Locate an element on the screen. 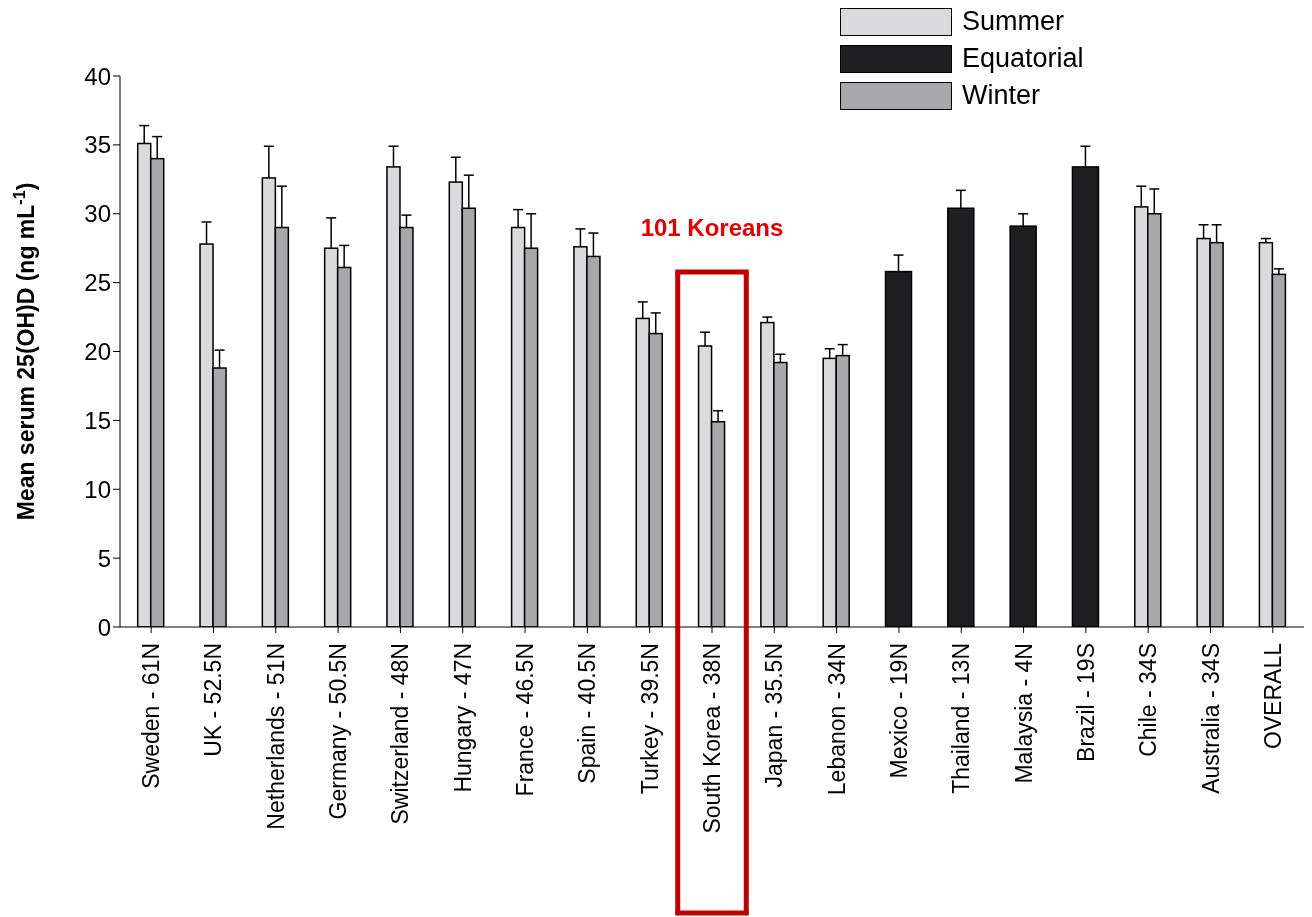 The width and height of the screenshot is (1312, 917). y-tick-label: 25 is located at coordinates (97, 283).